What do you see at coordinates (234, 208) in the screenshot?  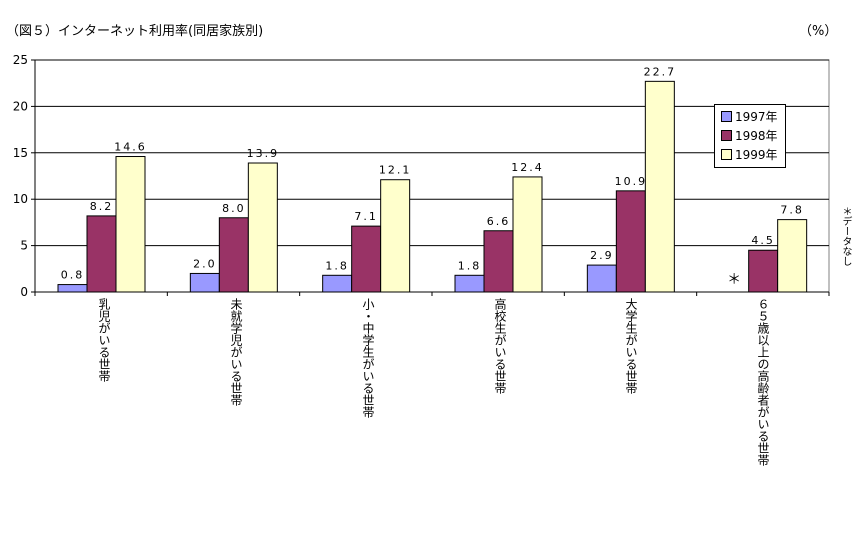 I see `data-label: 8.0` at bounding box center [234, 208].